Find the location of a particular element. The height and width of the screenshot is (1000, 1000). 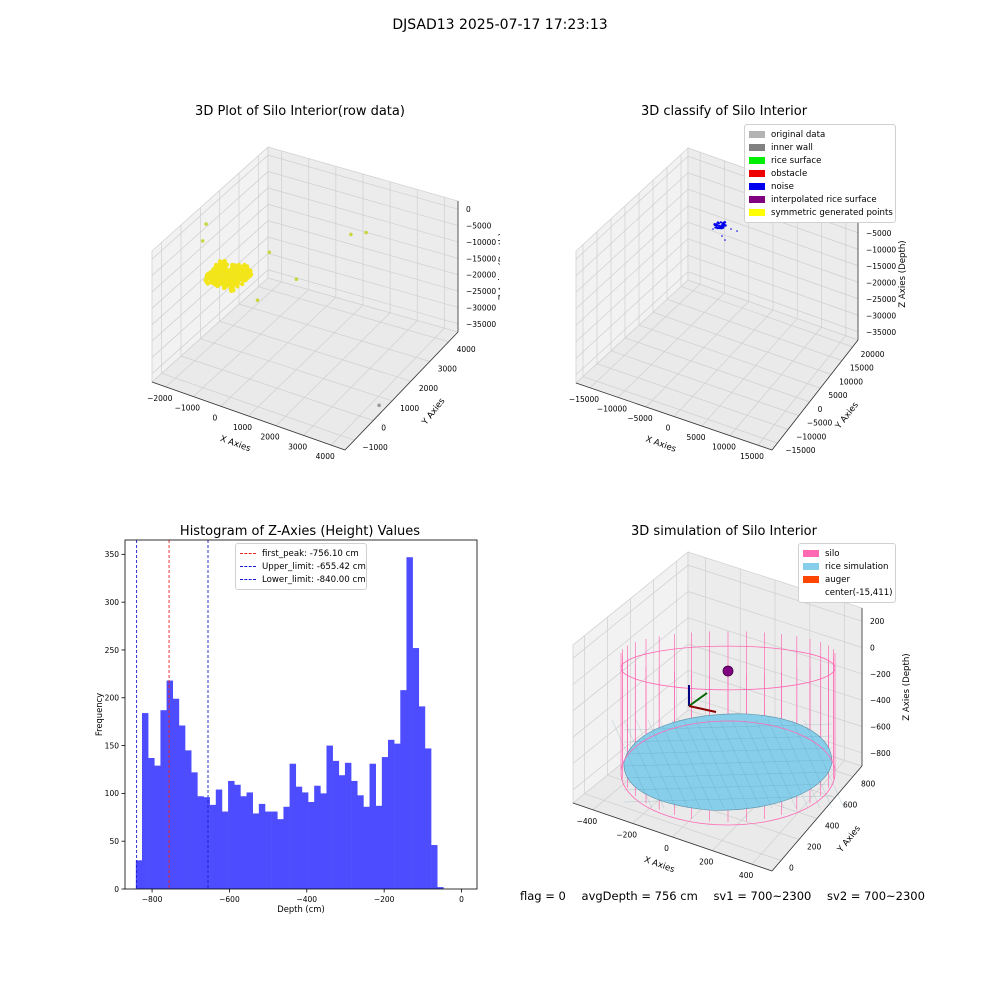

legend-label: noise is located at coordinates (782, 186).